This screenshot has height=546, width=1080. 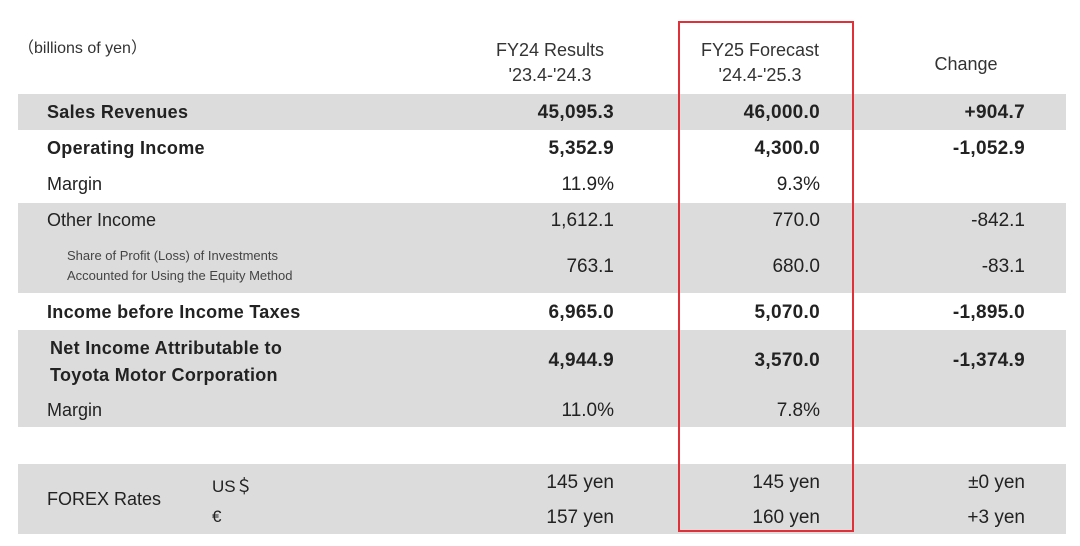 What do you see at coordinates (581, 360) in the screenshot?
I see `net-income-fy24: 4,944.9` at bounding box center [581, 360].